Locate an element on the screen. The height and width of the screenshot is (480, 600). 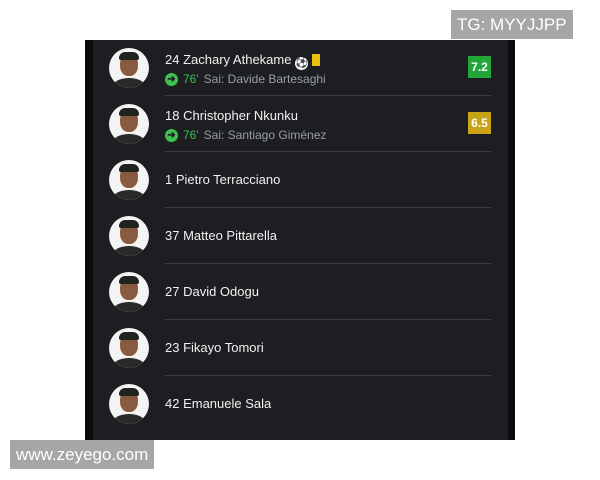
goal-ball-icon: ⚽ is located at coordinates (302, 63).